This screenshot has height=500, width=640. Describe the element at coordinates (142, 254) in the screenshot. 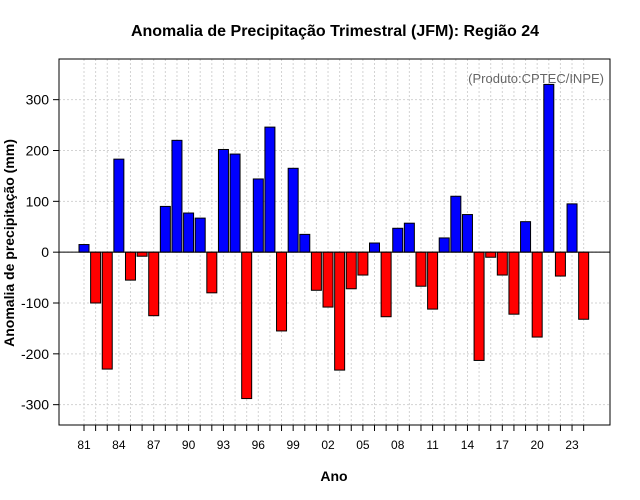

I see `bar-1986` at that location.